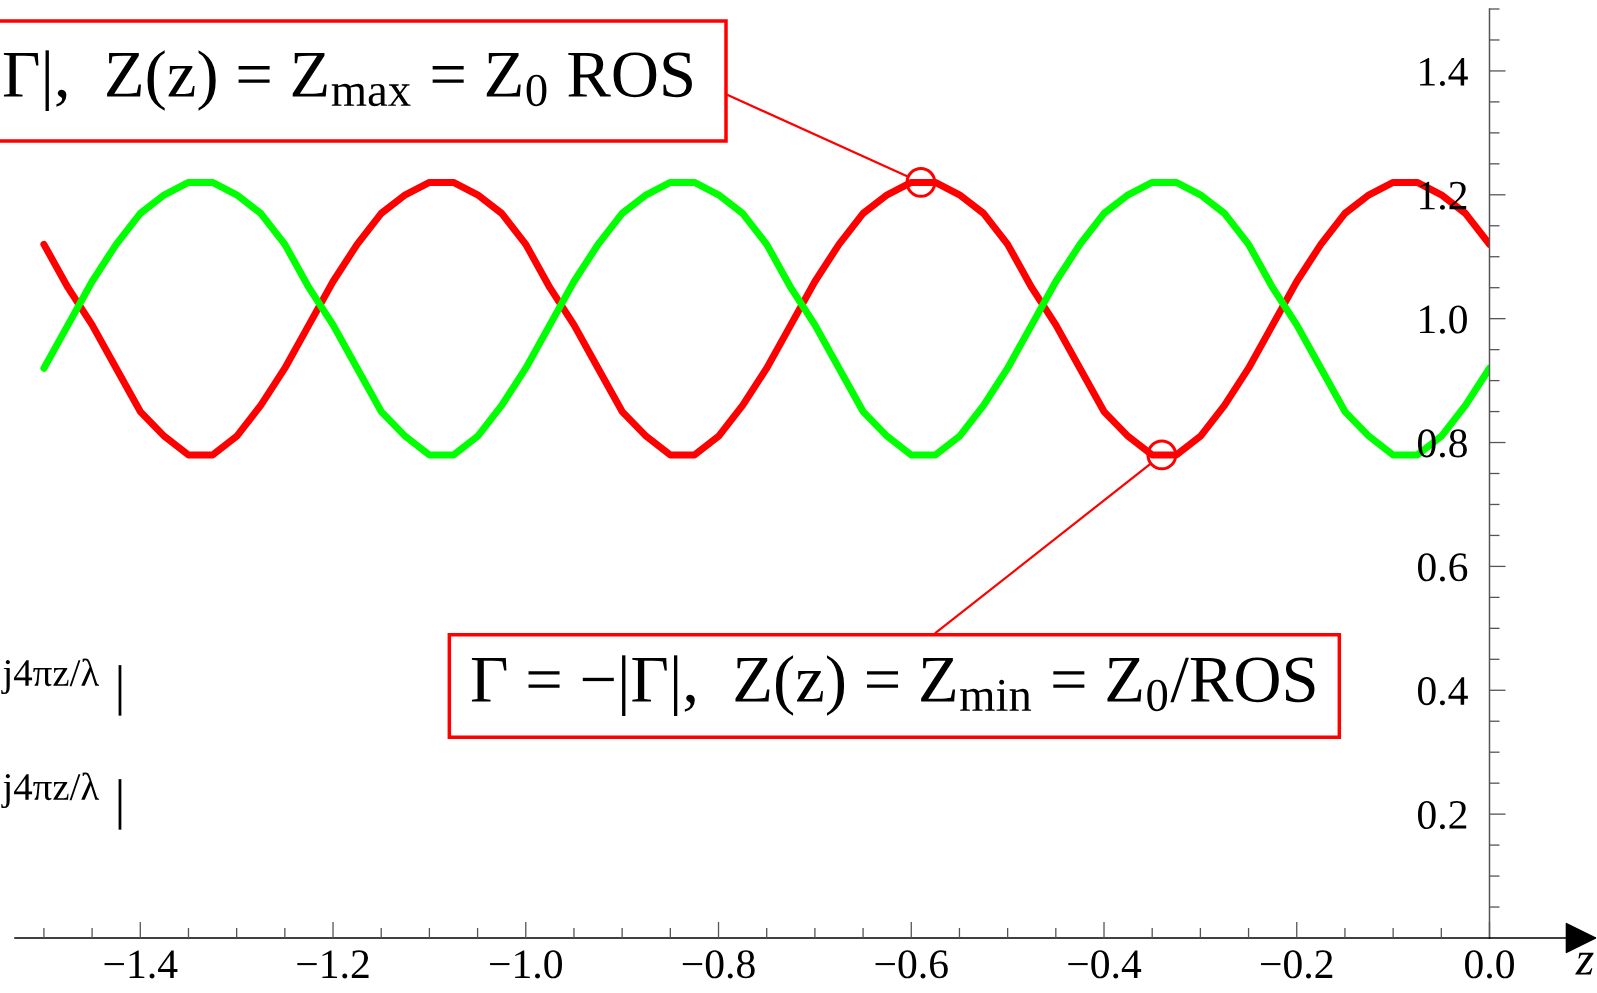 This screenshot has height=993, width=1597. Describe the element at coordinates (893, 685) in the screenshot. I see `annotation: Γ = −|Γ|, Z(z) = Z$_{min}$ = Z$_{0}$/ROS` at that location.